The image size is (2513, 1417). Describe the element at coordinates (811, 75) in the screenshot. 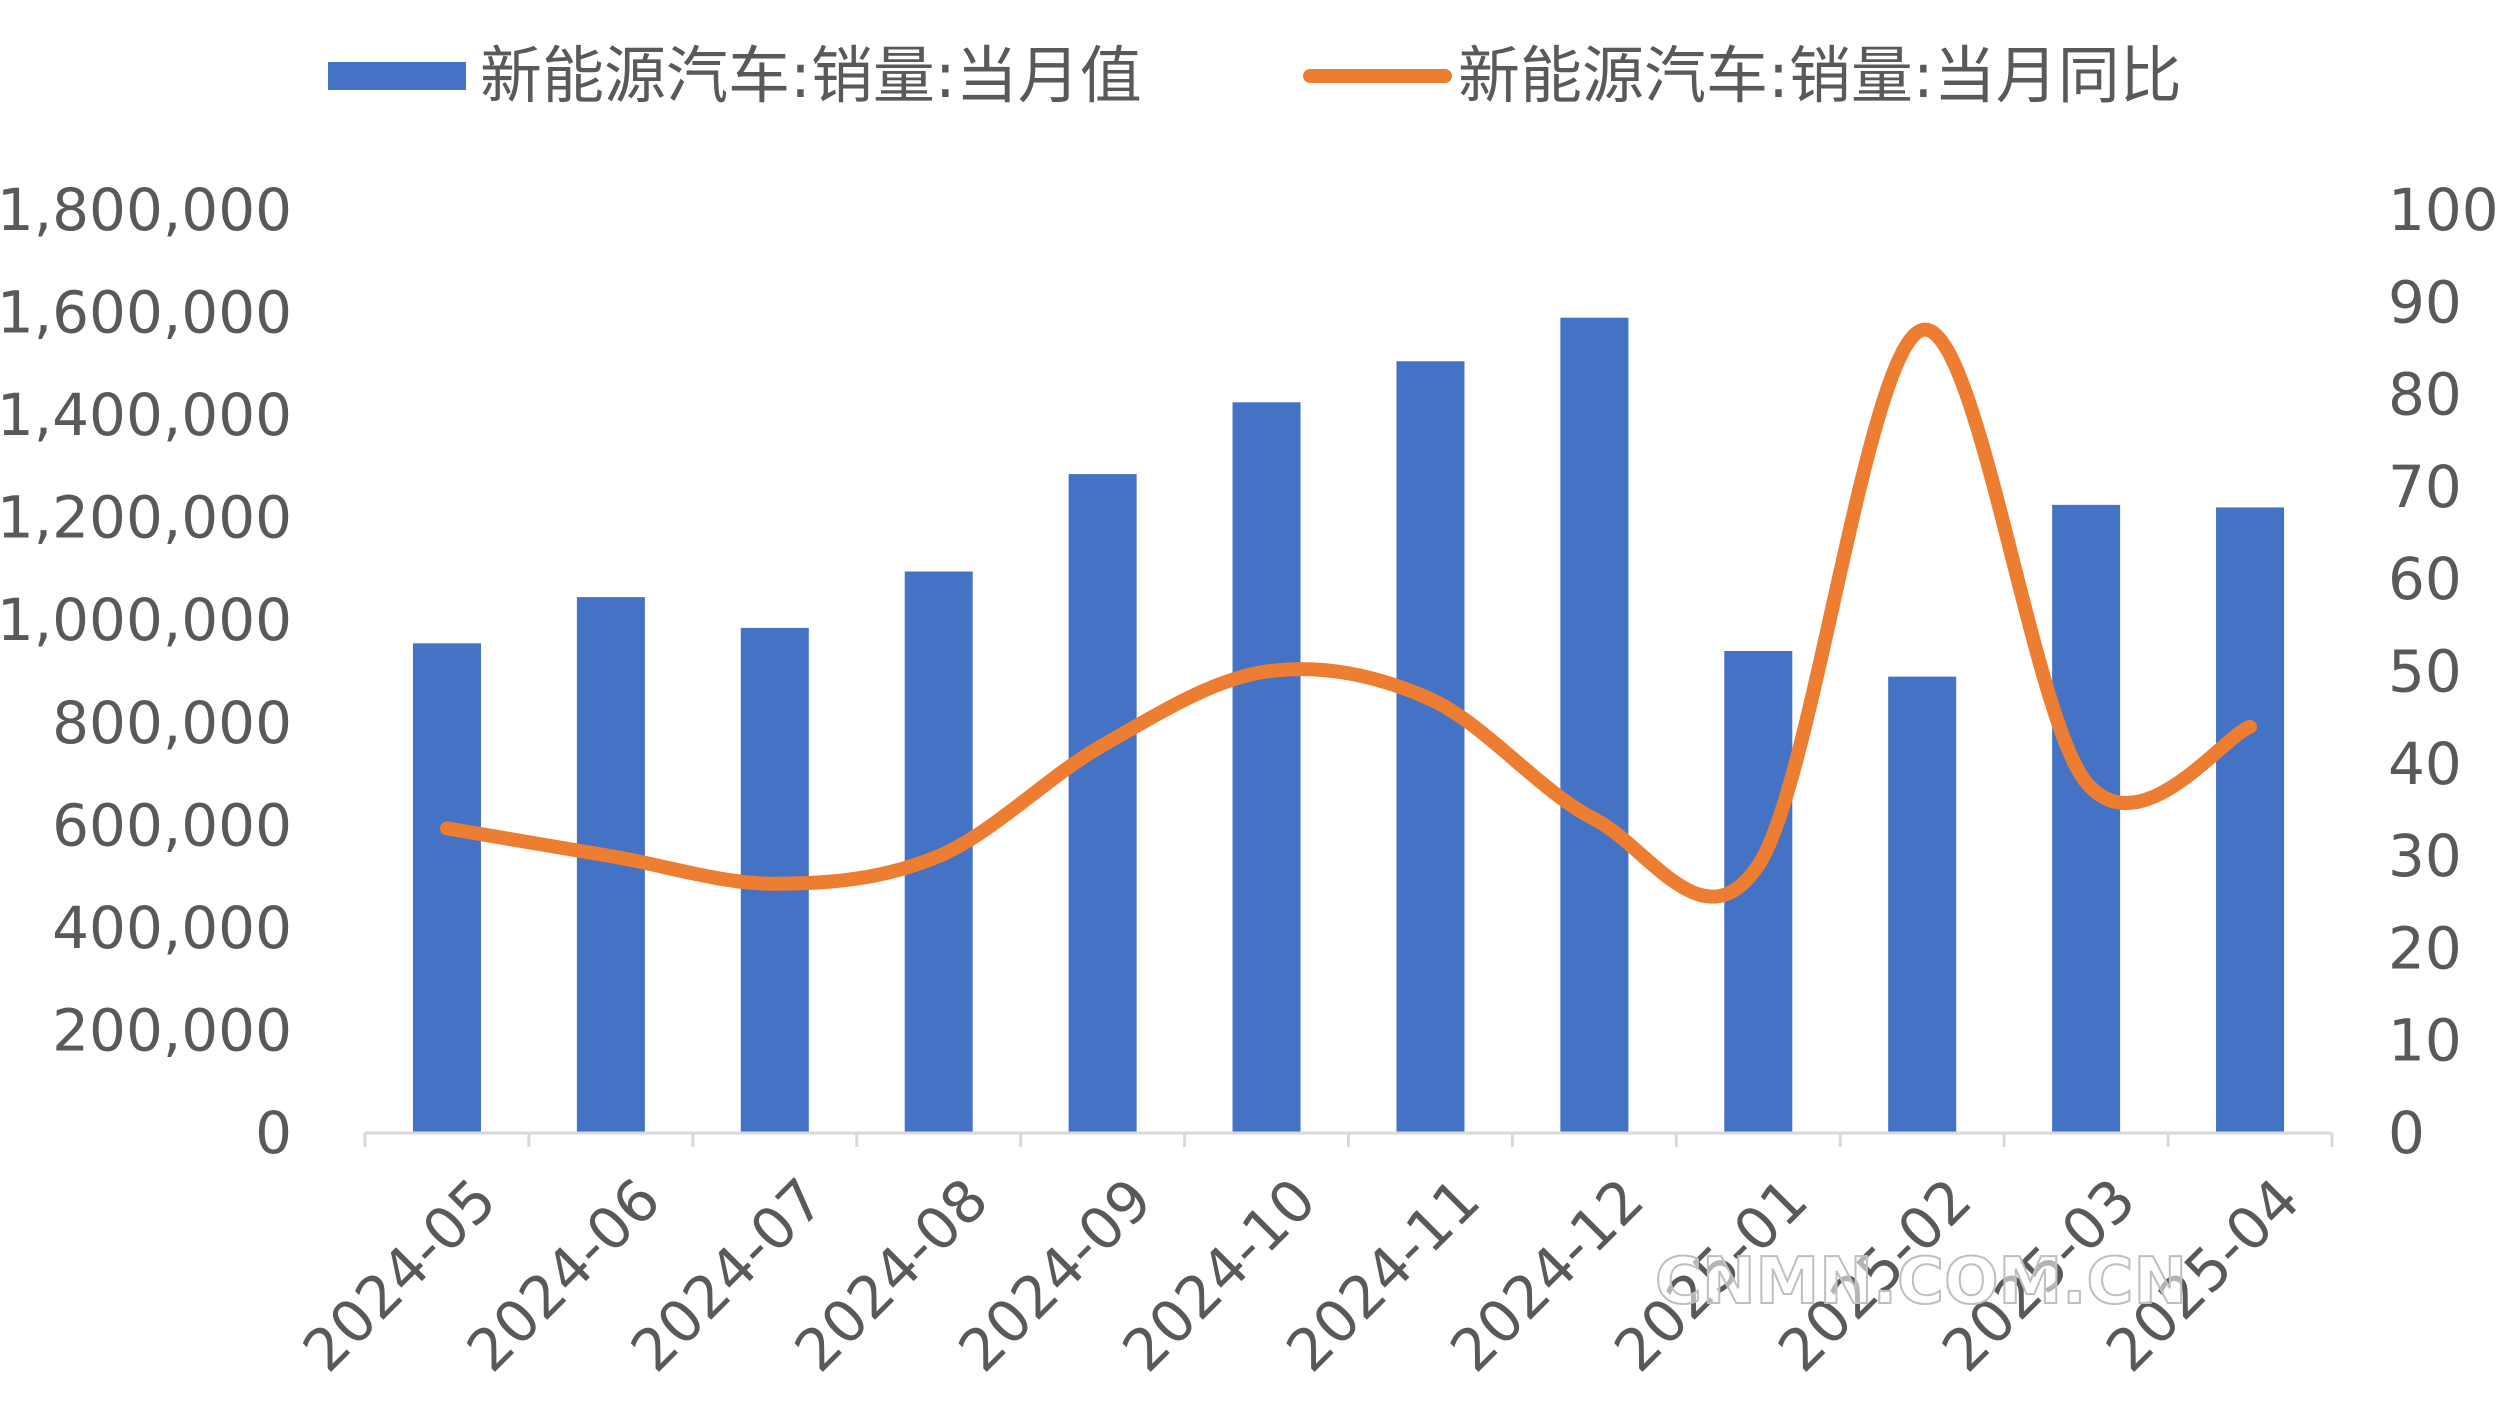

I see `legend-bar-label: 新能源汽车:销量:当月值` at that location.